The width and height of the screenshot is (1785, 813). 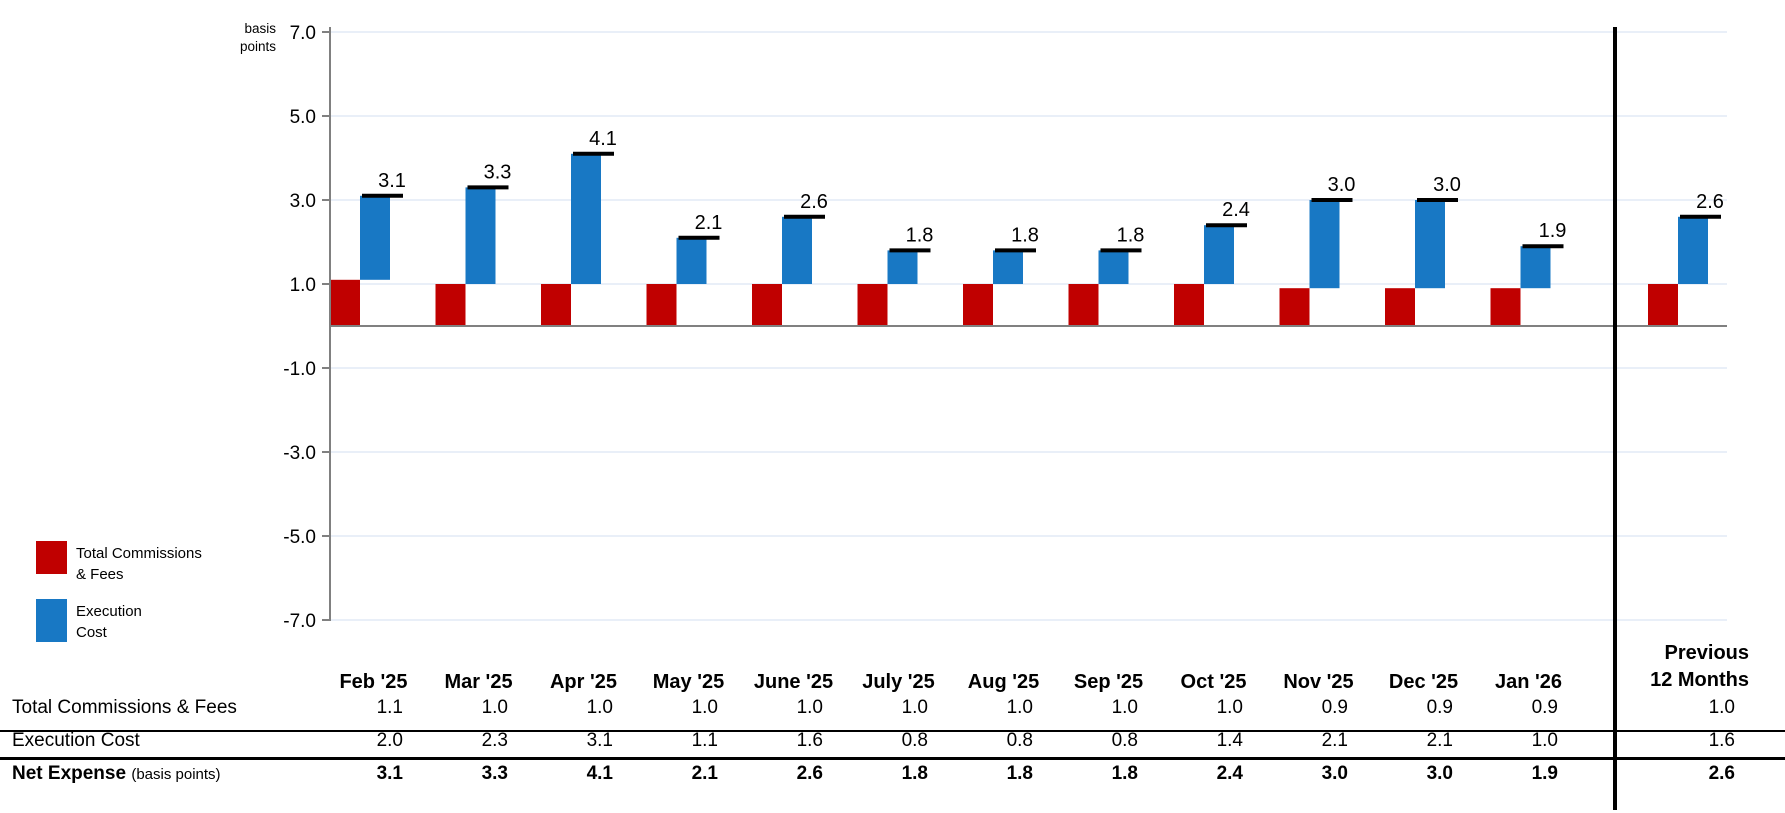 I want to click on value-cell: 1.4, so click(x=1229, y=740).